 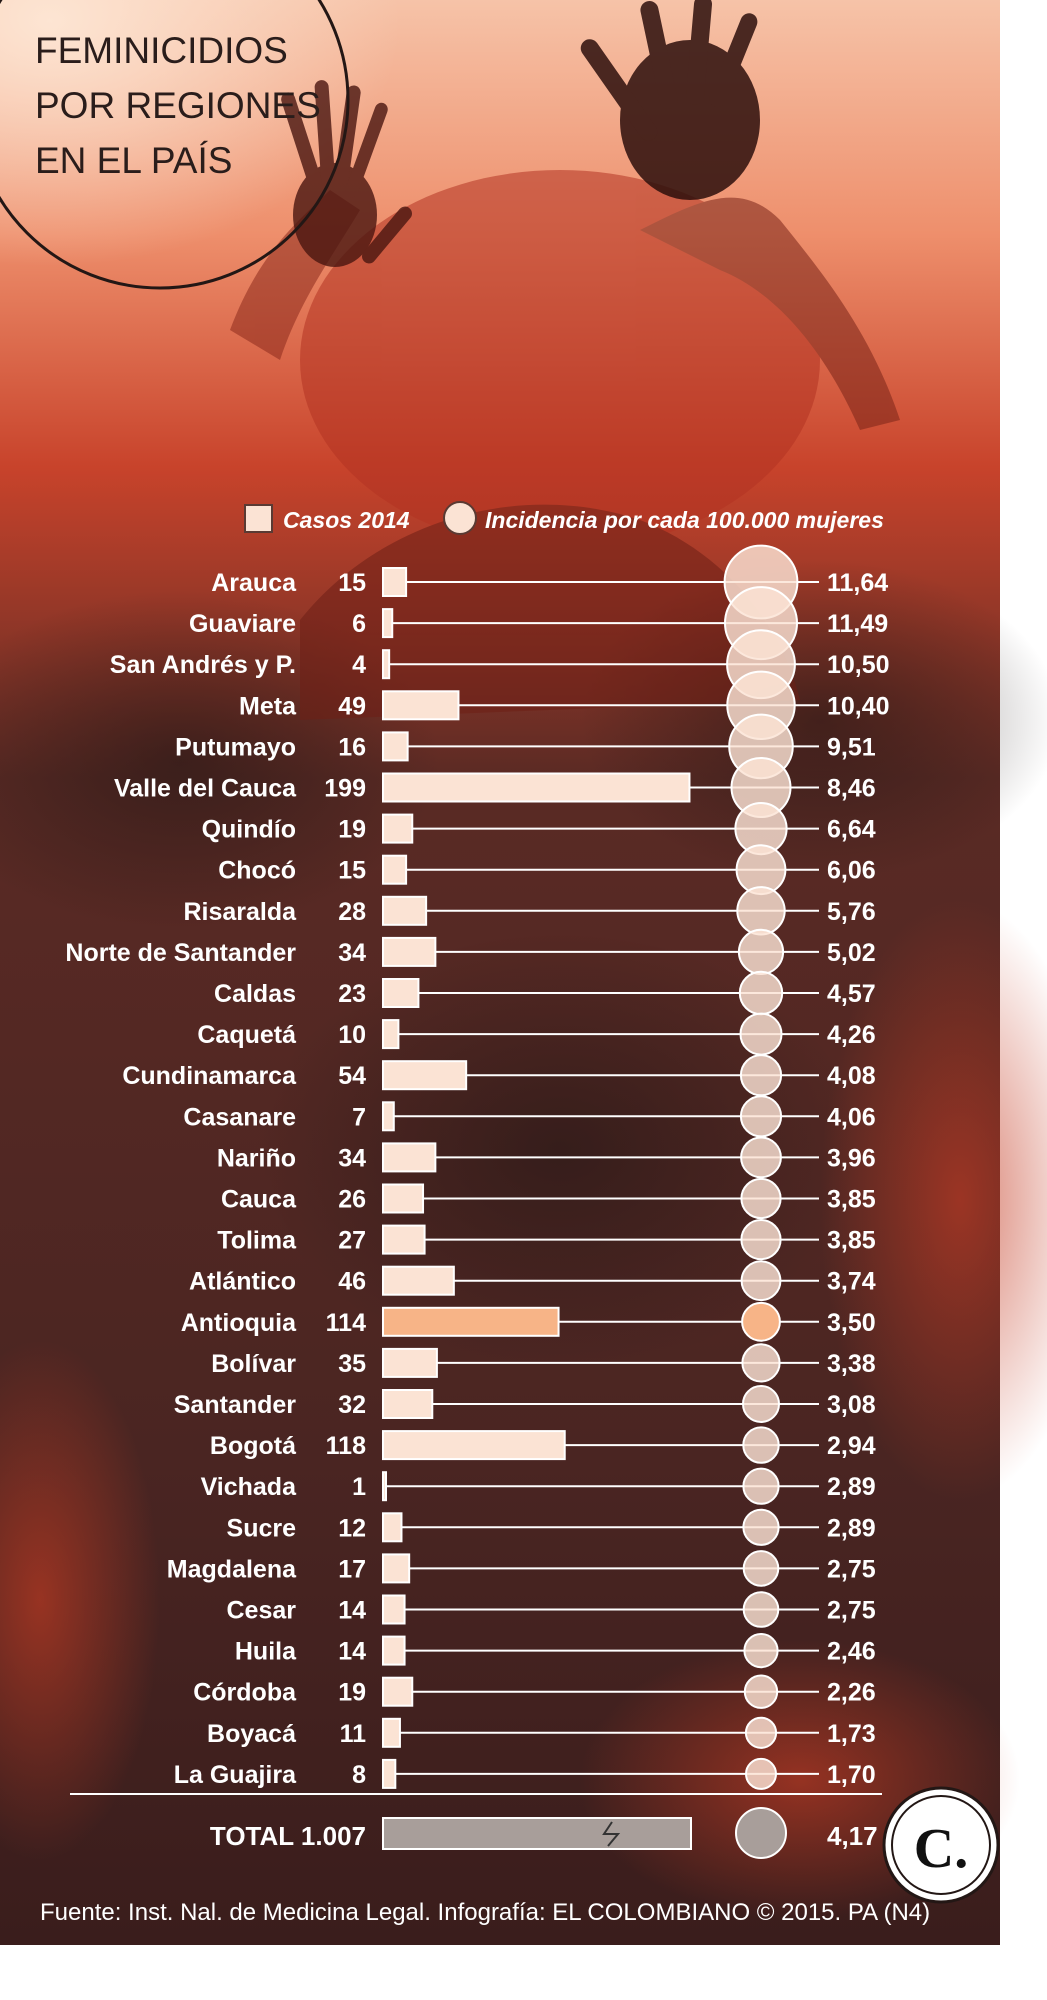 I want to click on region-label: Boyacá, so click(x=251, y=1734).